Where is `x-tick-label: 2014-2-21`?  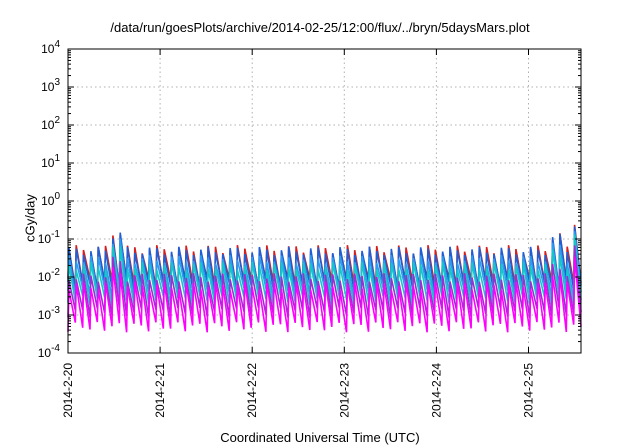
x-tick-label: 2014-2-21 is located at coordinates (160, 390).